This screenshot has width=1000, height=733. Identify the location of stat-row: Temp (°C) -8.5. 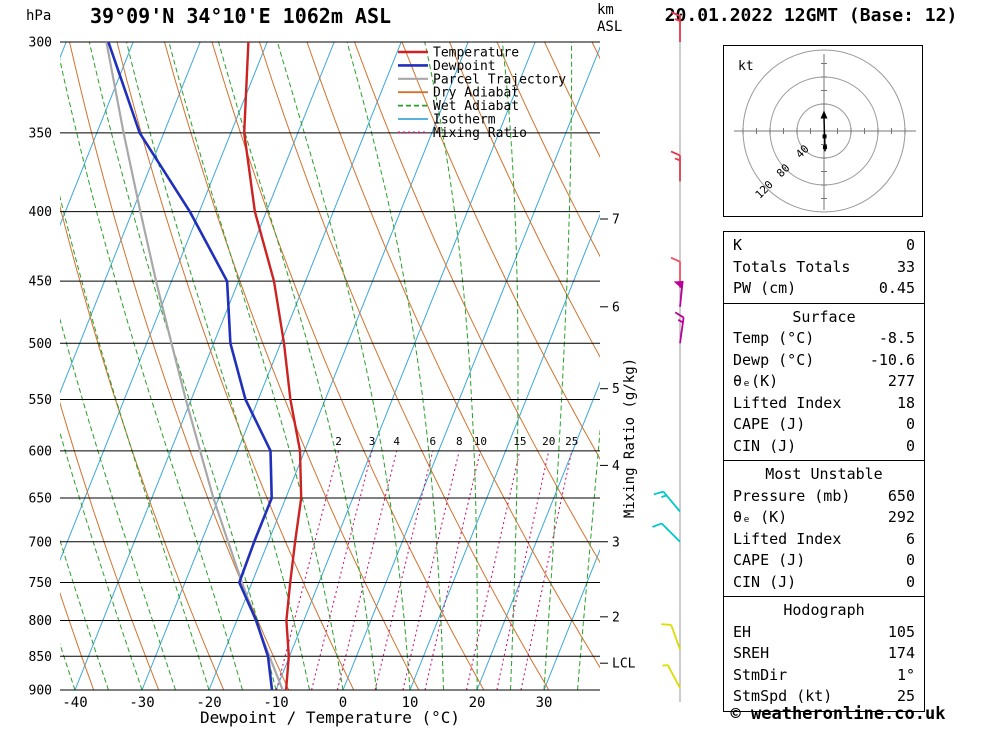
(824, 339).